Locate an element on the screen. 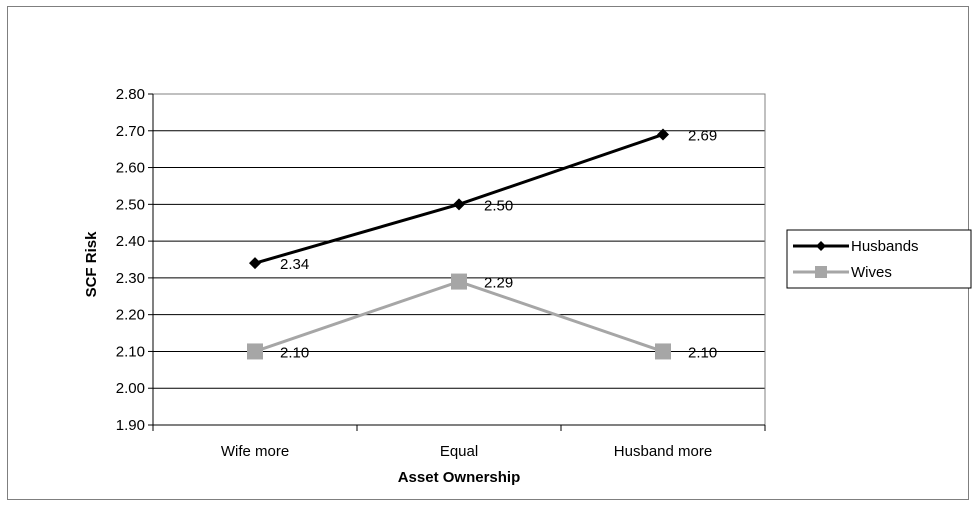 The height and width of the screenshot is (506, 976). data-label: 2.29 is located at coordinates (498, 283).